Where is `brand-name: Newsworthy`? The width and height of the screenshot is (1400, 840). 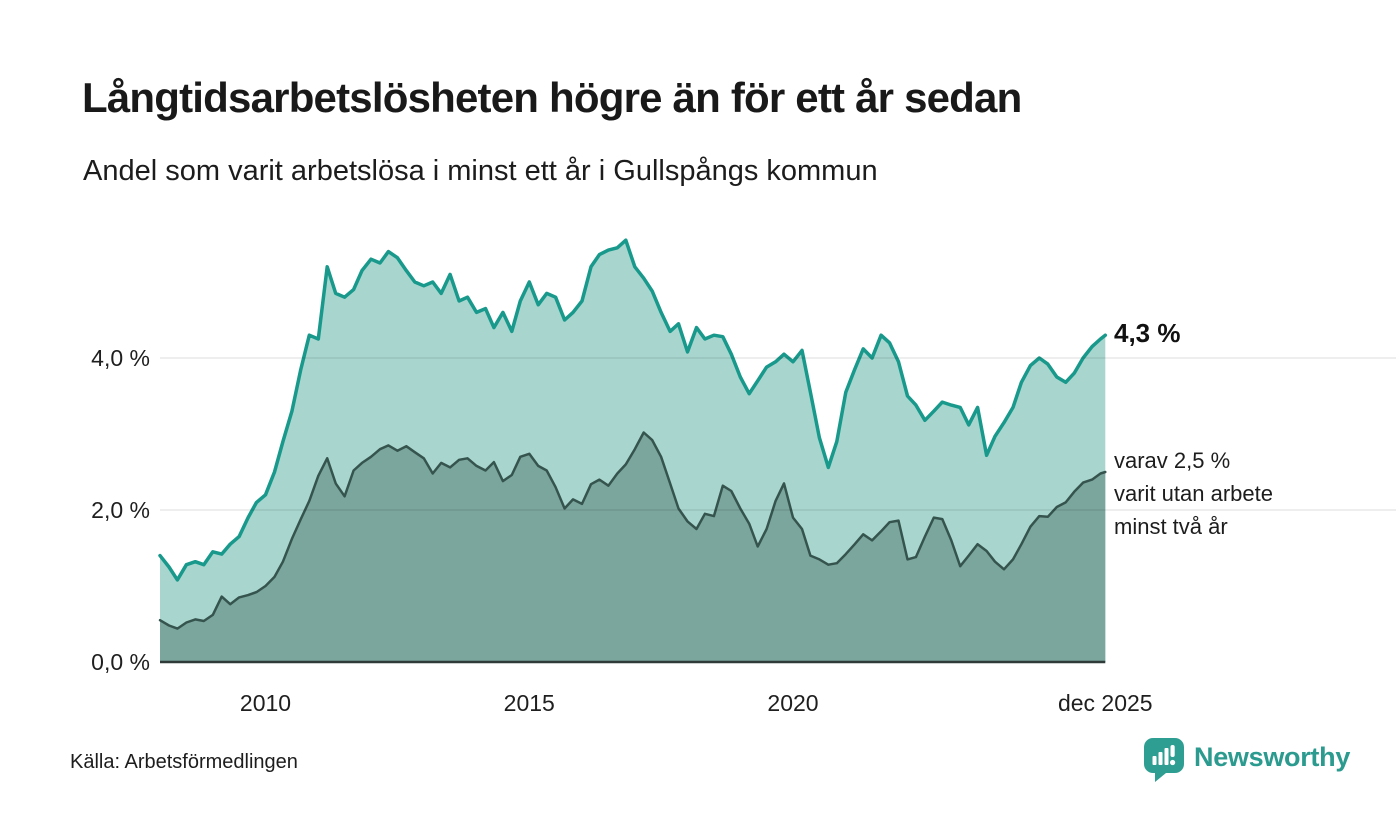 brand-name: Newsworthy is located at coordinates (1272, 757).